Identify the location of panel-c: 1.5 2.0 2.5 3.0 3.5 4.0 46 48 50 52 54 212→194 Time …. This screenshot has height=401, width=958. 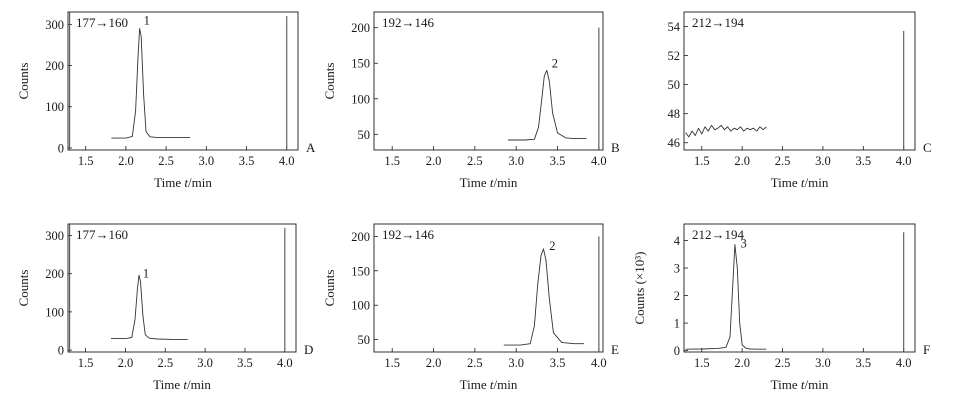
(800, 100).